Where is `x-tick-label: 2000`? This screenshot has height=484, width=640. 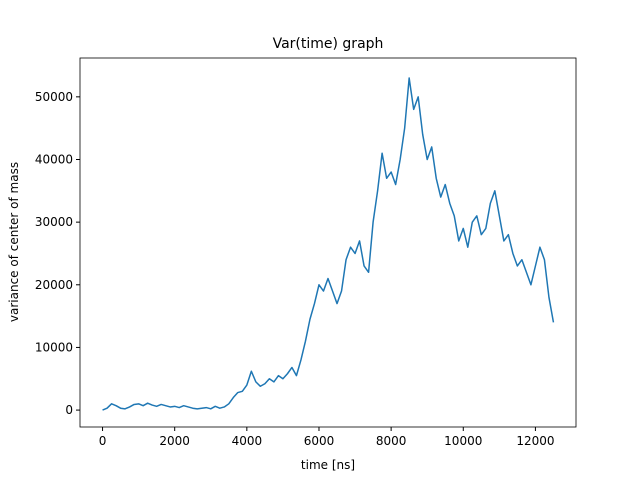
x-tick-label: 2000 is located at coordinates (174, 441).